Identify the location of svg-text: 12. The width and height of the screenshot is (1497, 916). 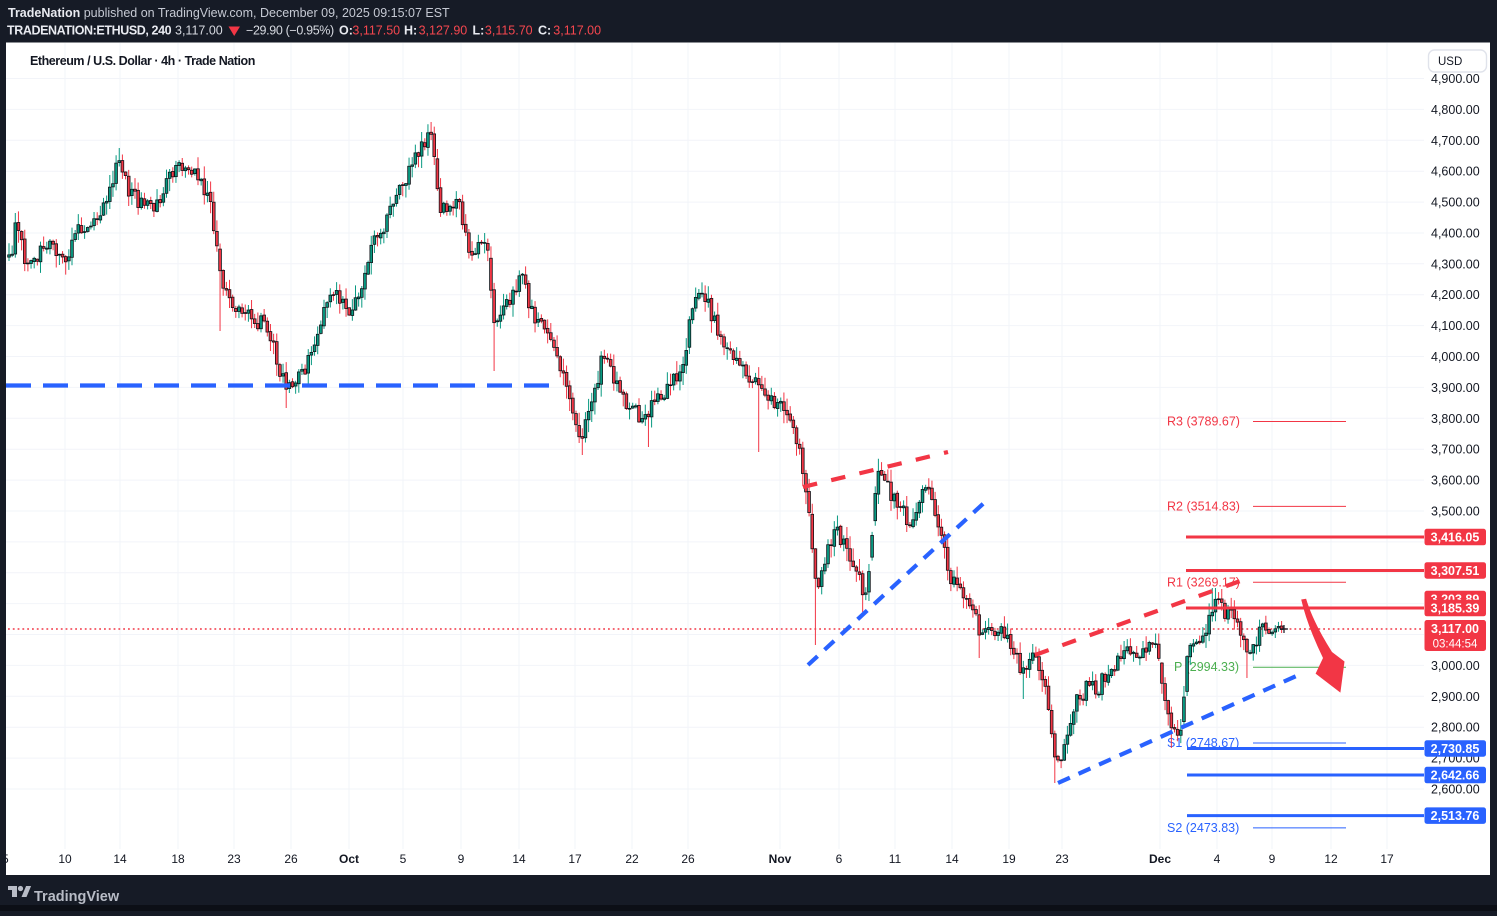
(1331, 859).